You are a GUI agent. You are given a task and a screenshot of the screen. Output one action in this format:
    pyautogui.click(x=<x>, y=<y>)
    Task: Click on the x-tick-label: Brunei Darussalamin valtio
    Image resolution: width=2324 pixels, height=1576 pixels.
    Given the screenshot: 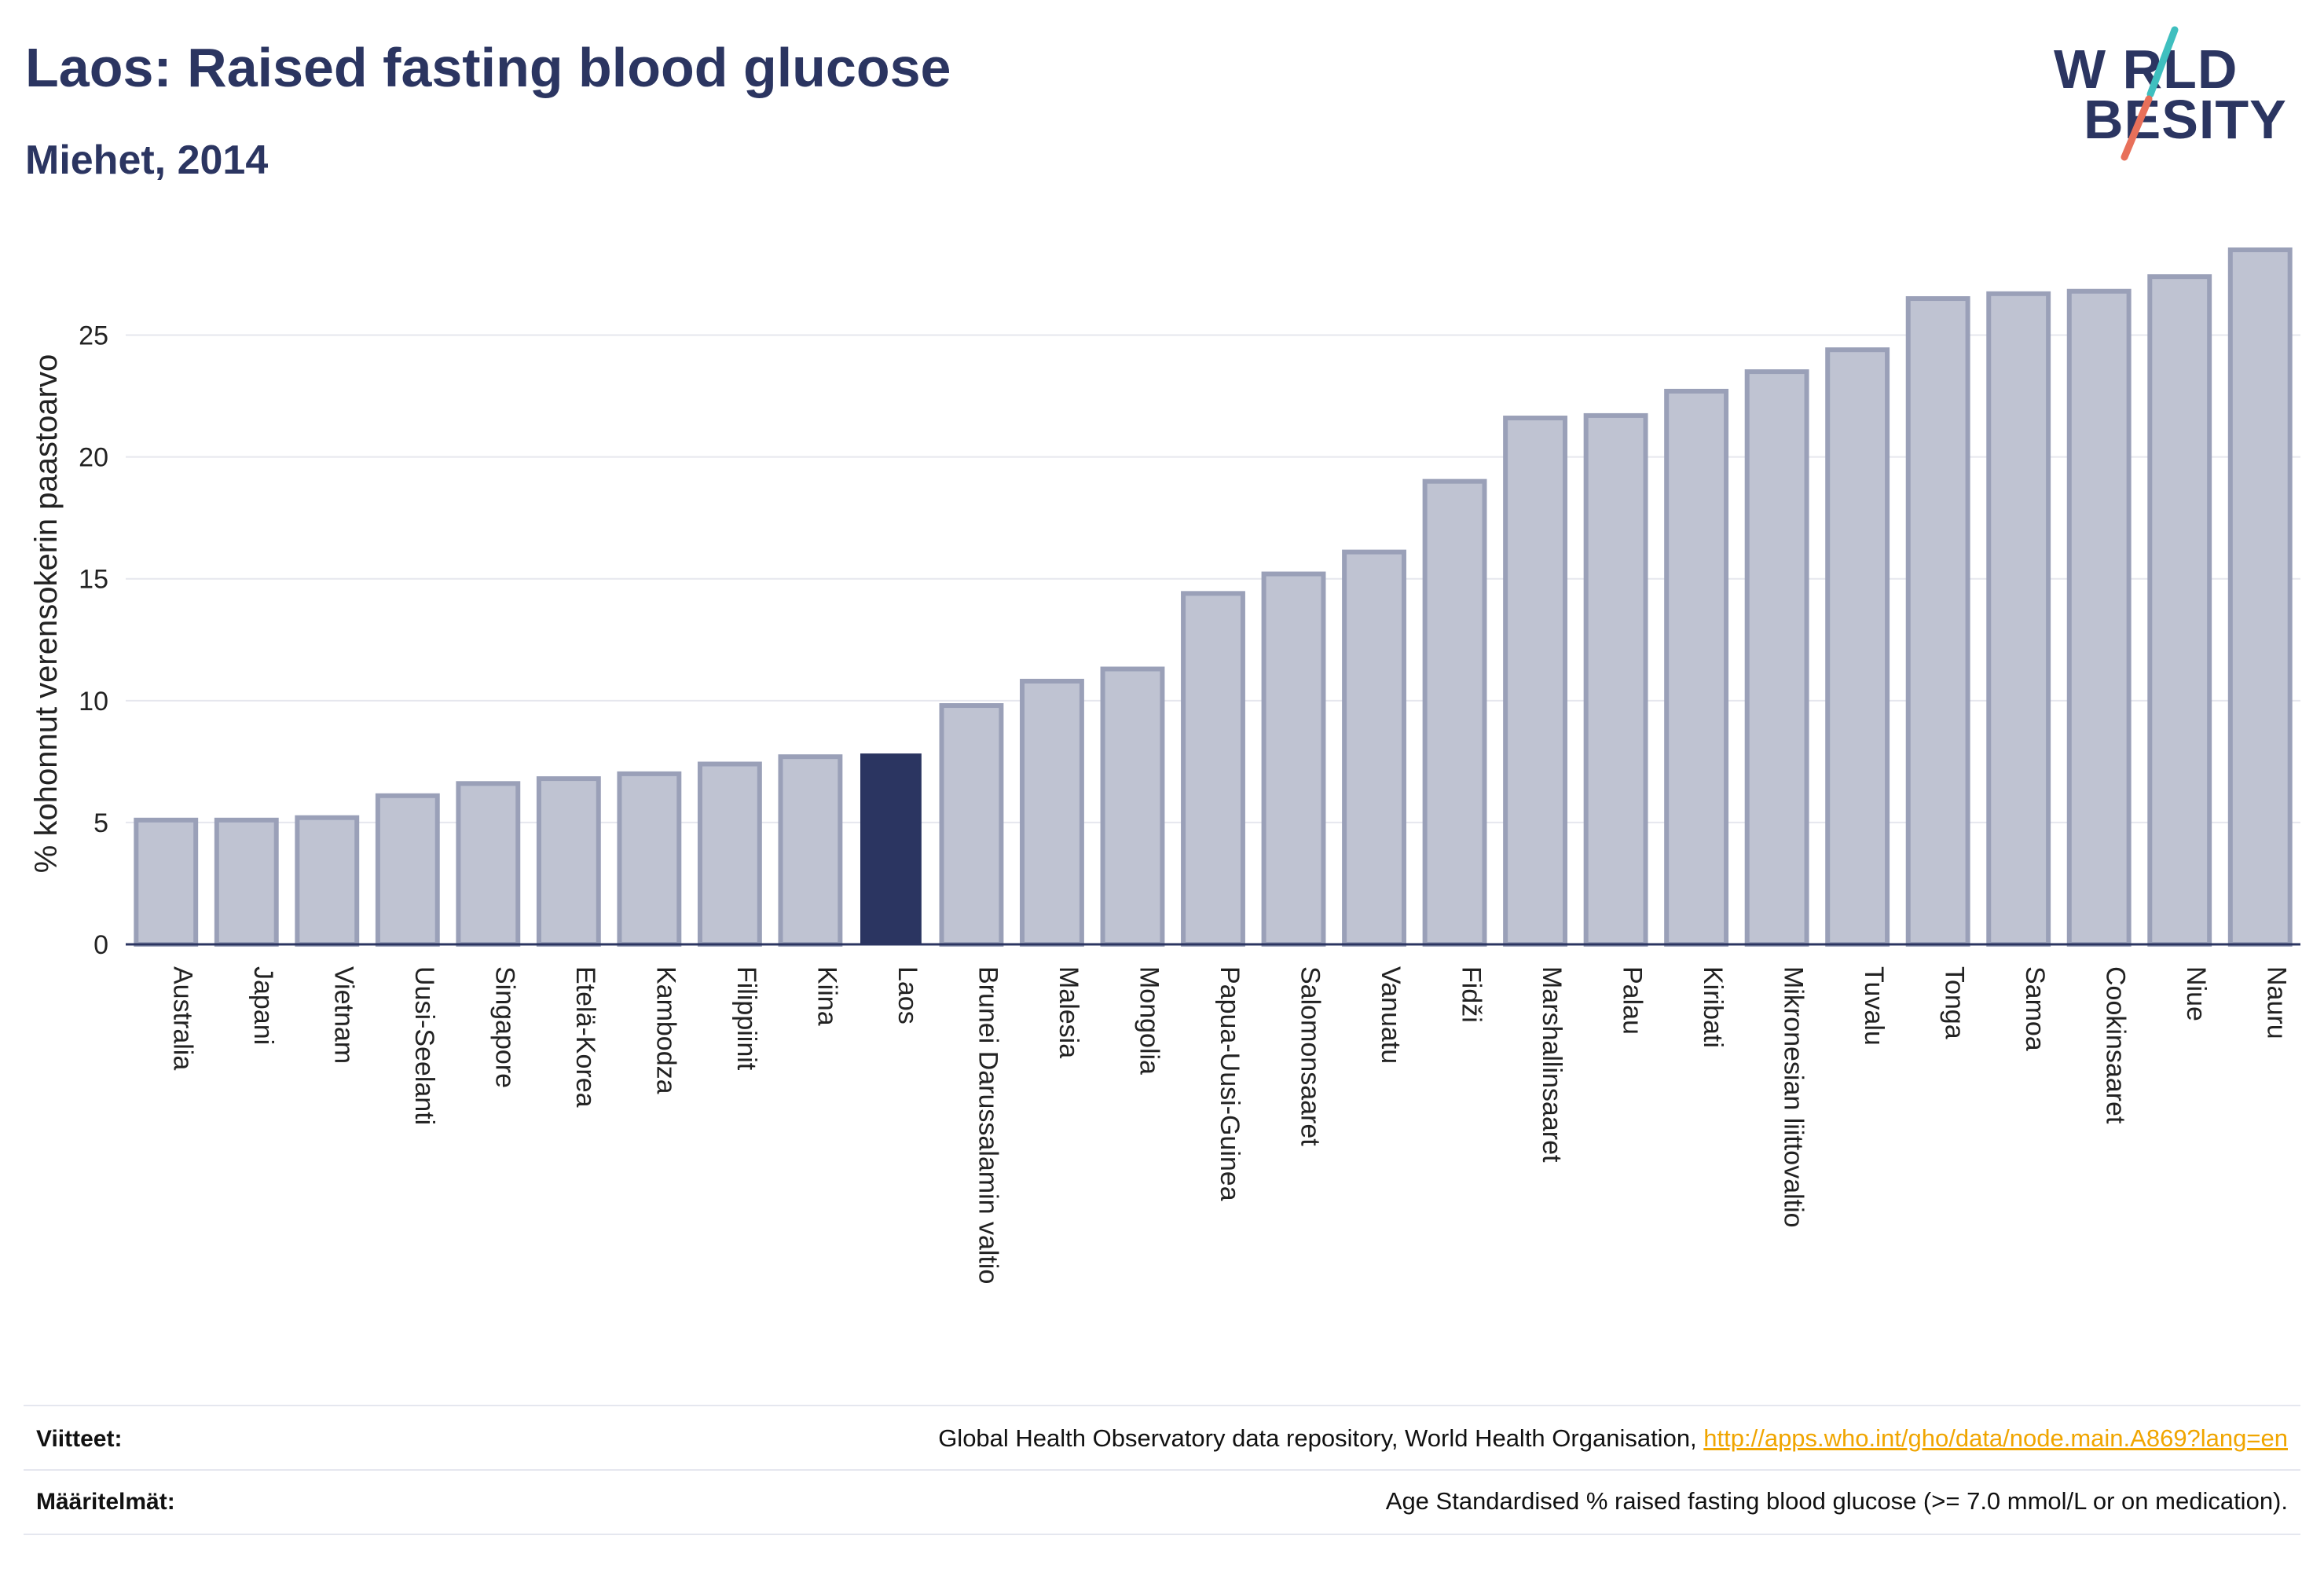 What is the action you would take?
    pyautogui.click(x=988, y=1125)
    